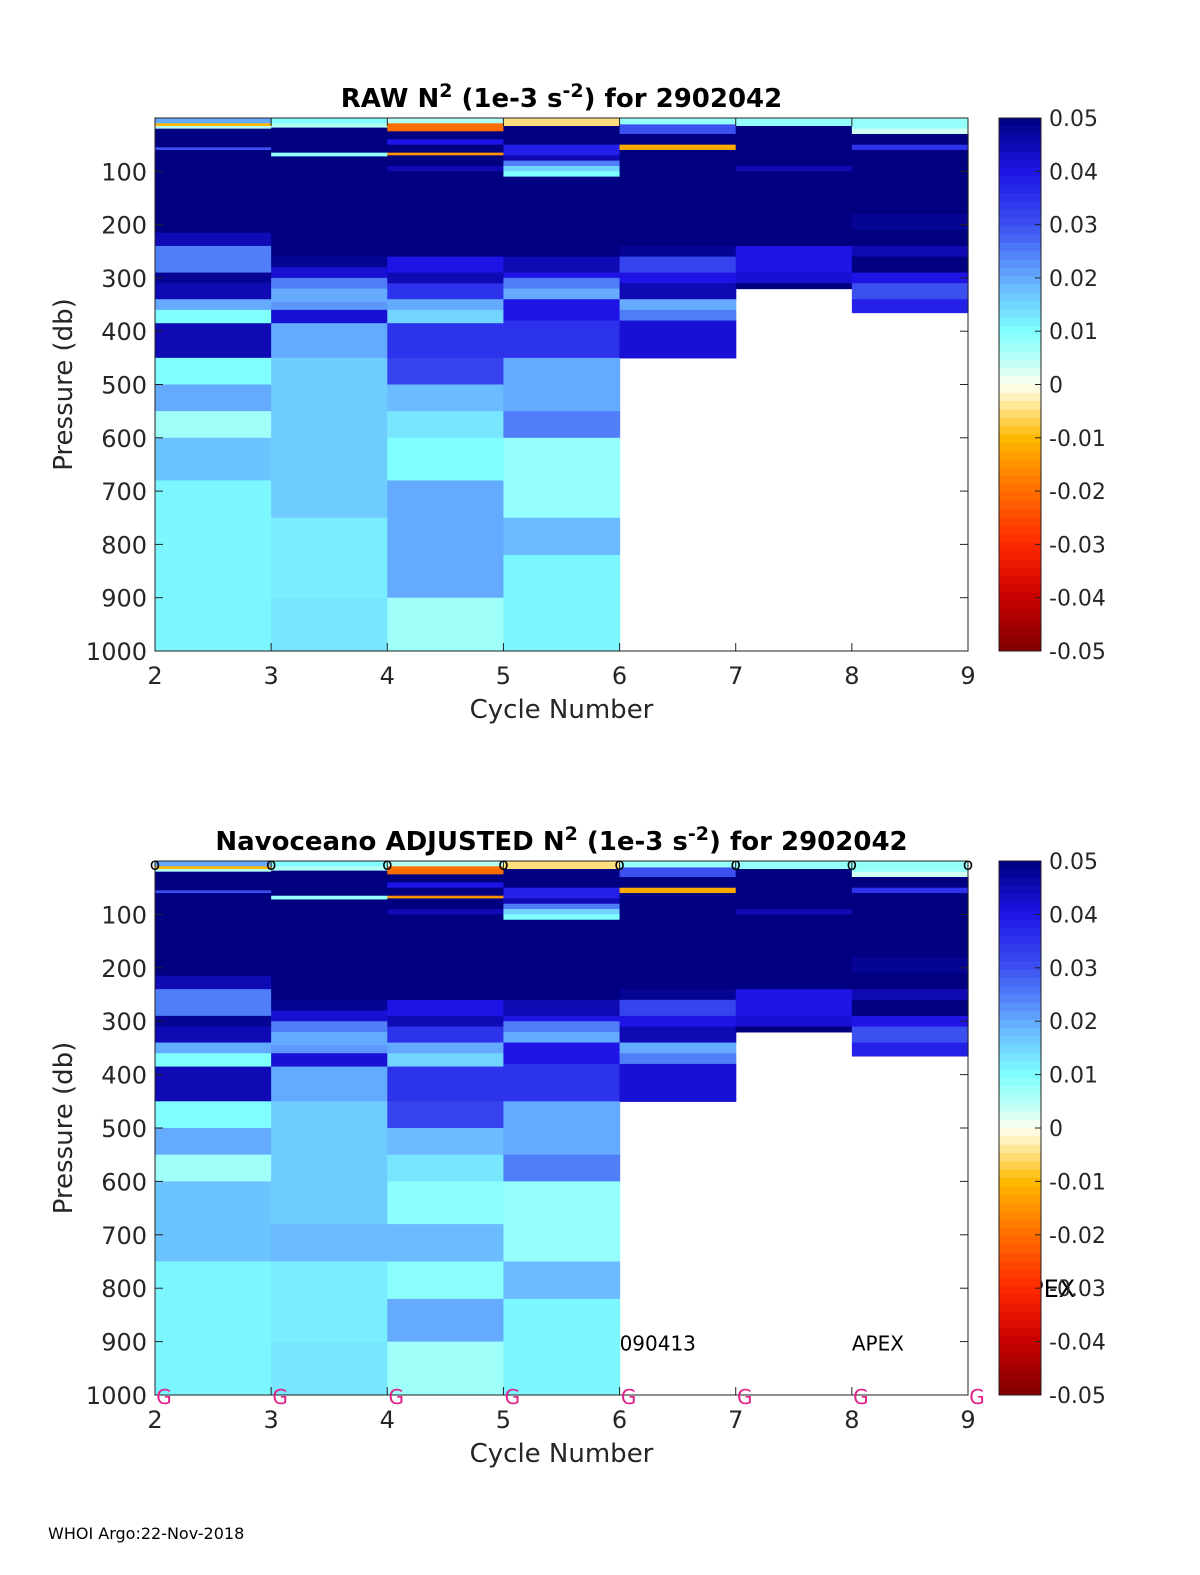 The image size is (1200, 1575). Describe the element at coordinates (1073, 915) in the screenshot. I see `colorbar-tick-label: 0.04` at that location.